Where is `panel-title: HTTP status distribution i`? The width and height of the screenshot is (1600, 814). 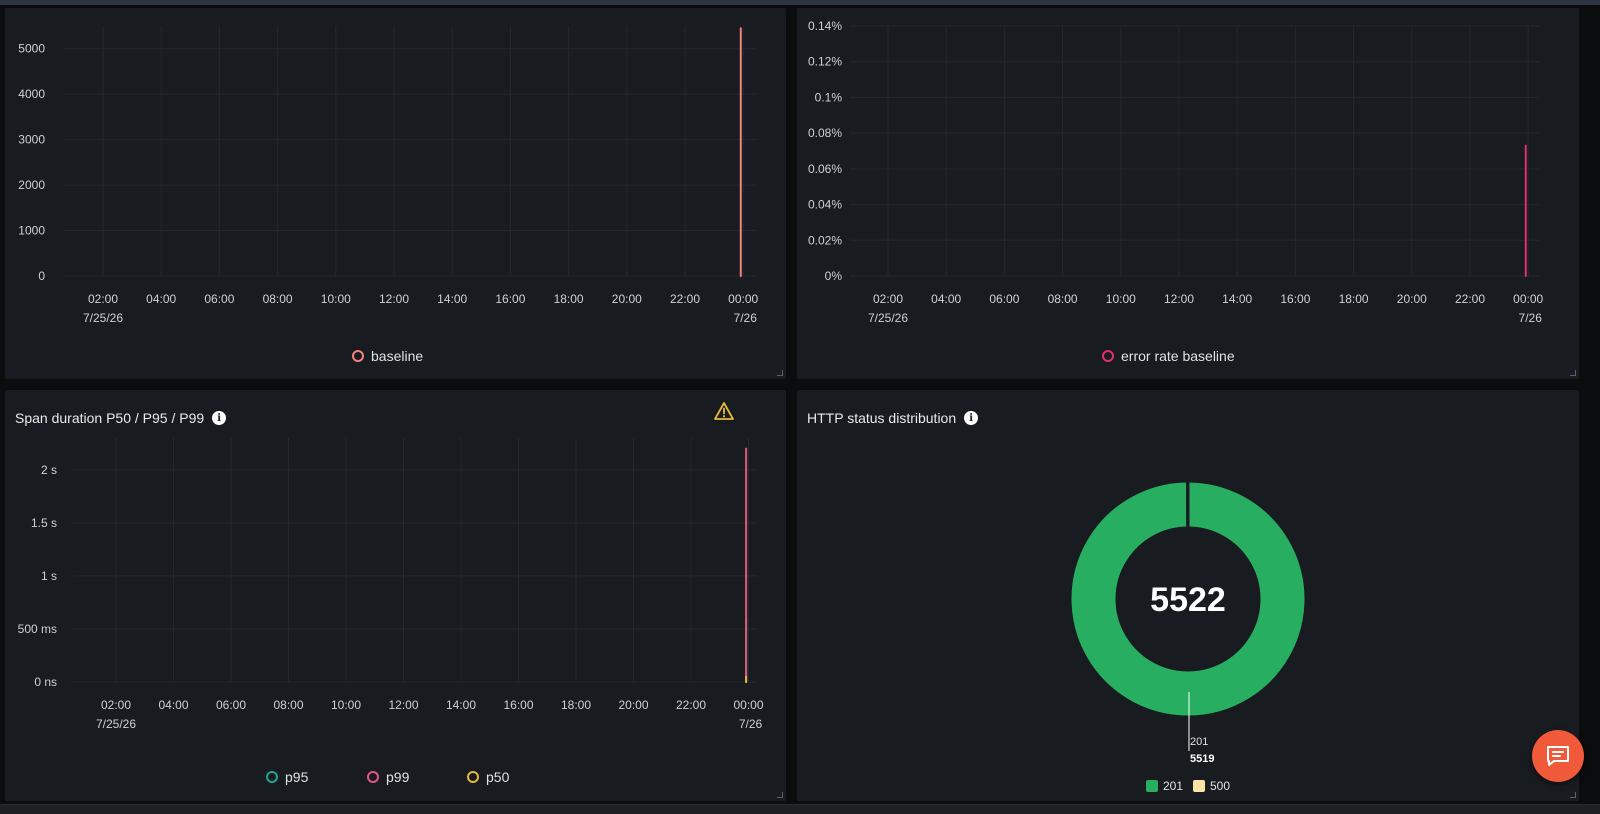
panel-title: HTTP status distribution i is located at coordinates (893, 418).